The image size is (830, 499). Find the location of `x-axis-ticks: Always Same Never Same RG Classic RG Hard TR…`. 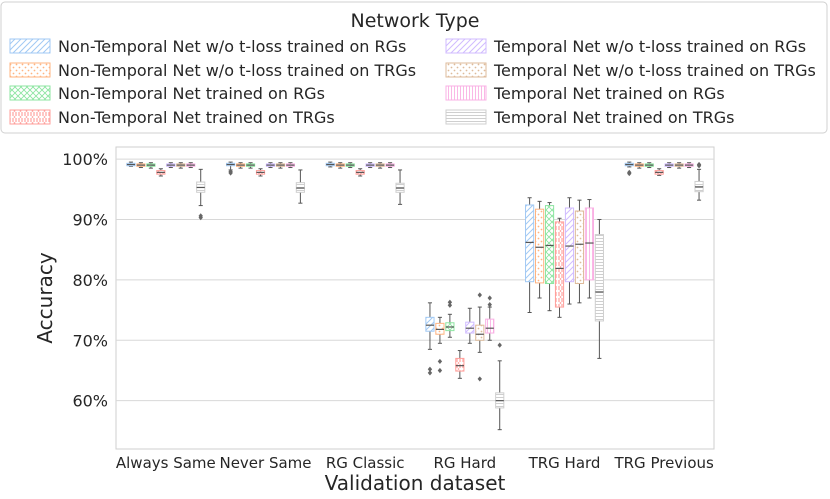

x-axis-ticks: Always Same Never Same RG Classic RG Hard TR… is located at coordinates (415, 463).